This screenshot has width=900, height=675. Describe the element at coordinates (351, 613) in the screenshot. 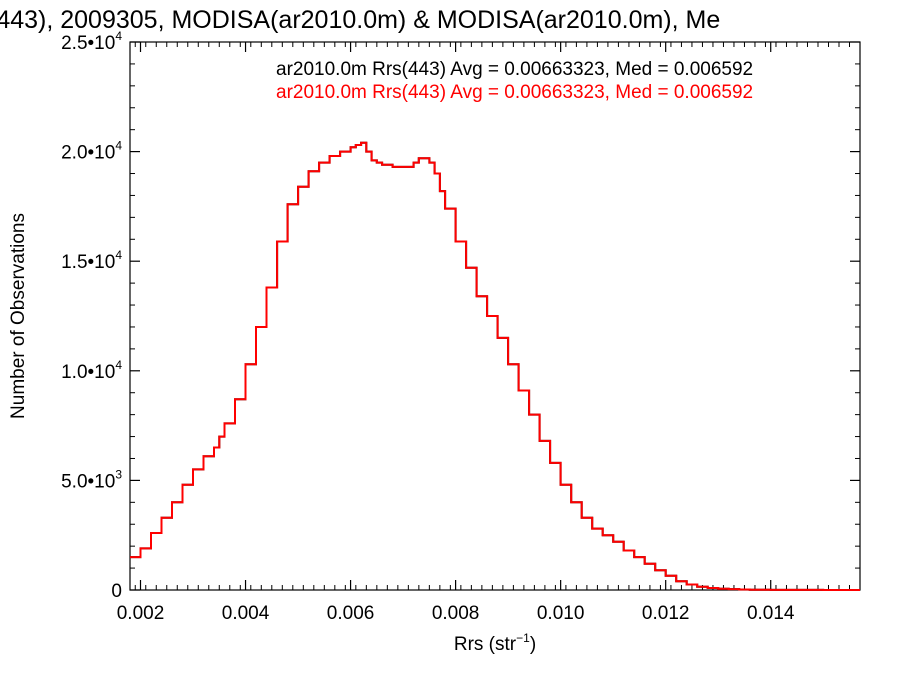

I see `x-tick-label: 0.006` at that location.